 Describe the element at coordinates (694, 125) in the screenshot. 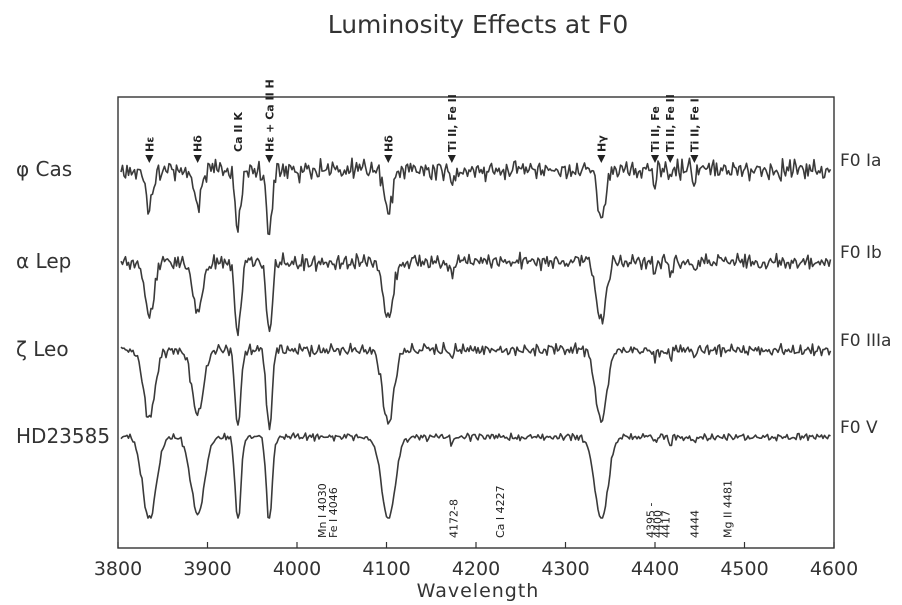

I see `top-line-label: Ti II, Fe I` at that location.